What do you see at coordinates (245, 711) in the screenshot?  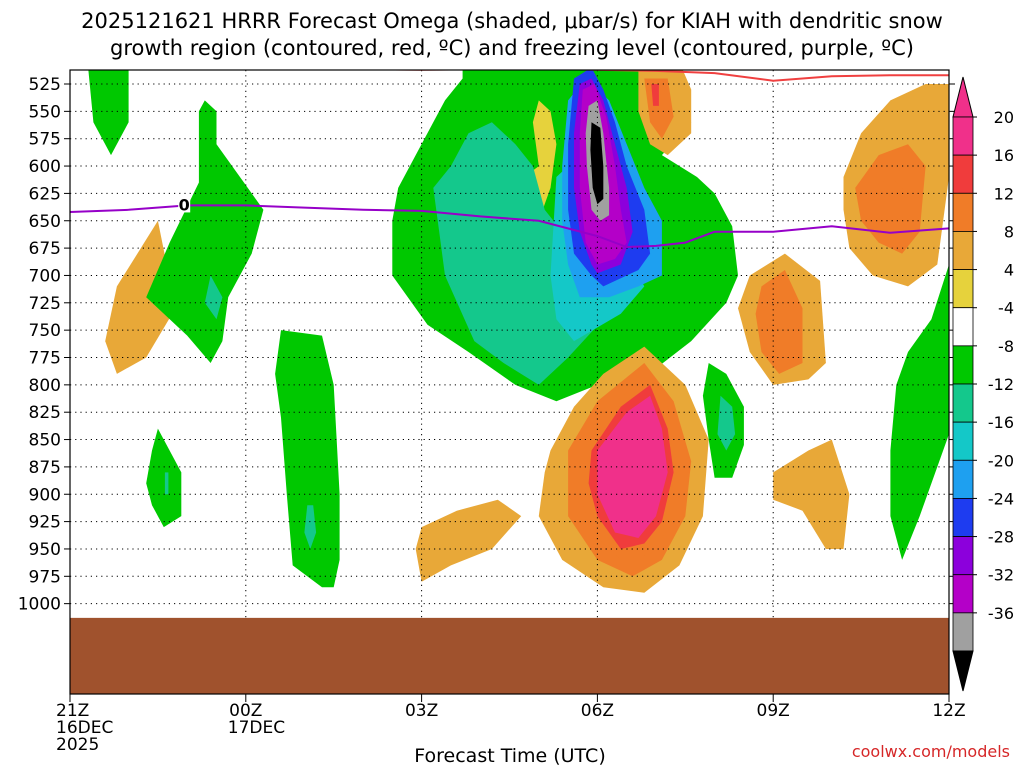 I see `x-tick-label-1-0: 00Z` at bounding box center [245, 711].